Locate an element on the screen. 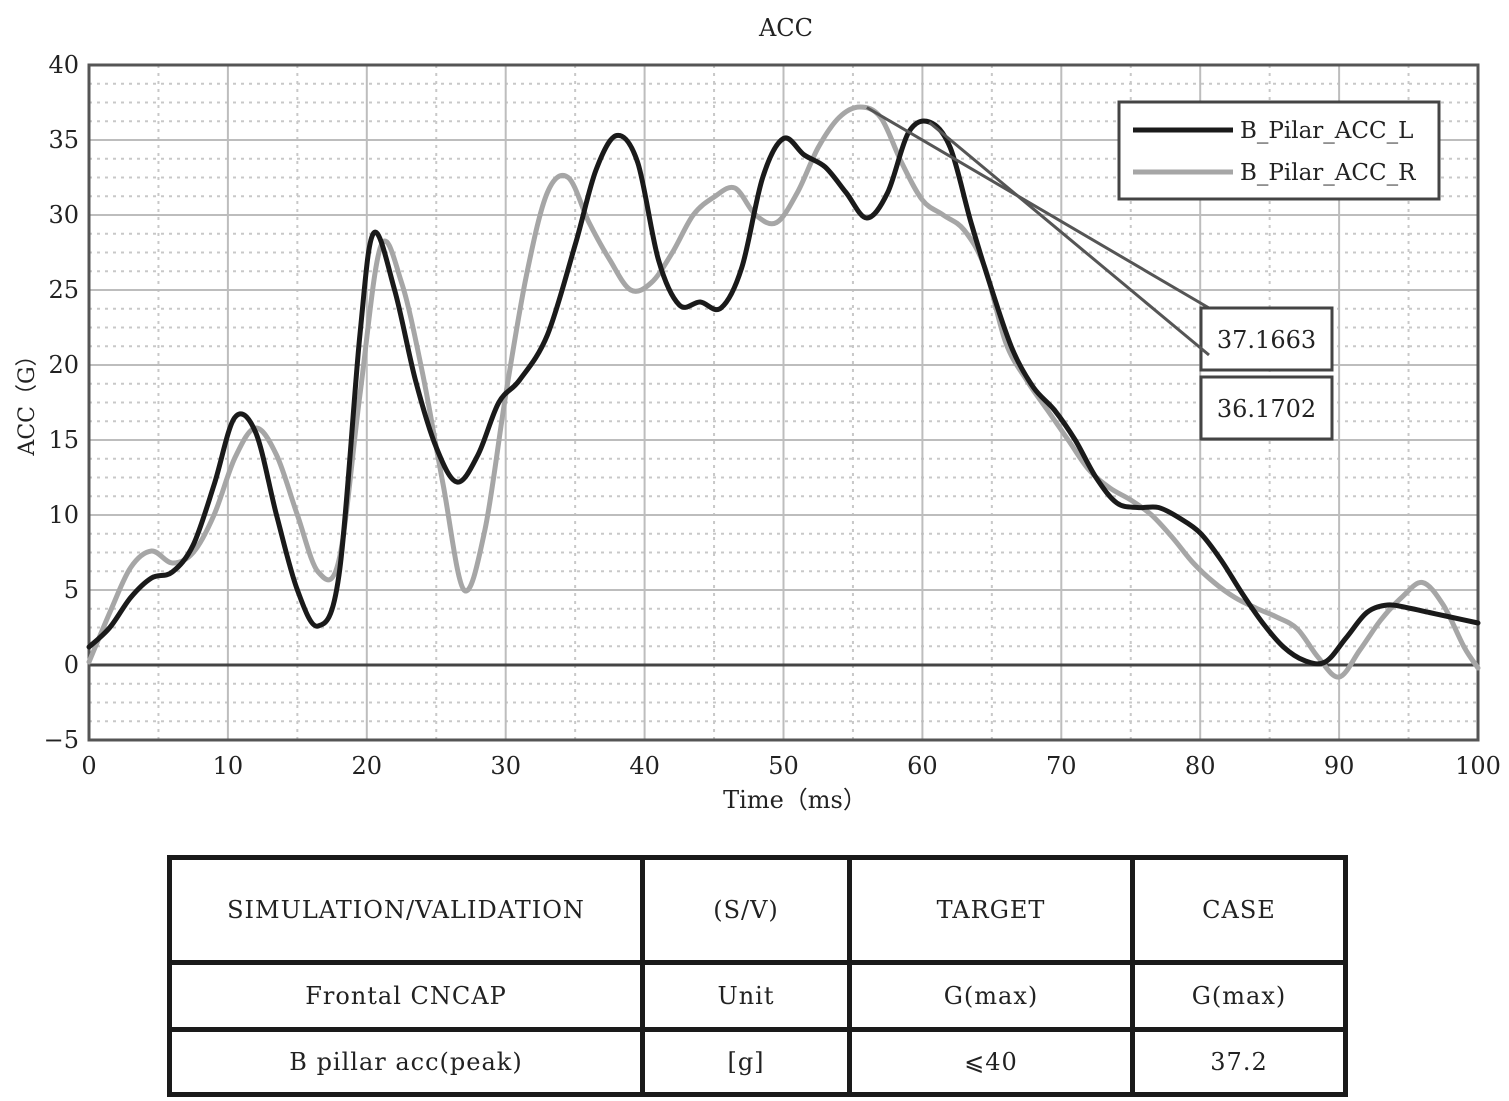  table-row: B pillar acc(peak) [g] ⩽40 37.2 is located at coordinates (757, 1062).